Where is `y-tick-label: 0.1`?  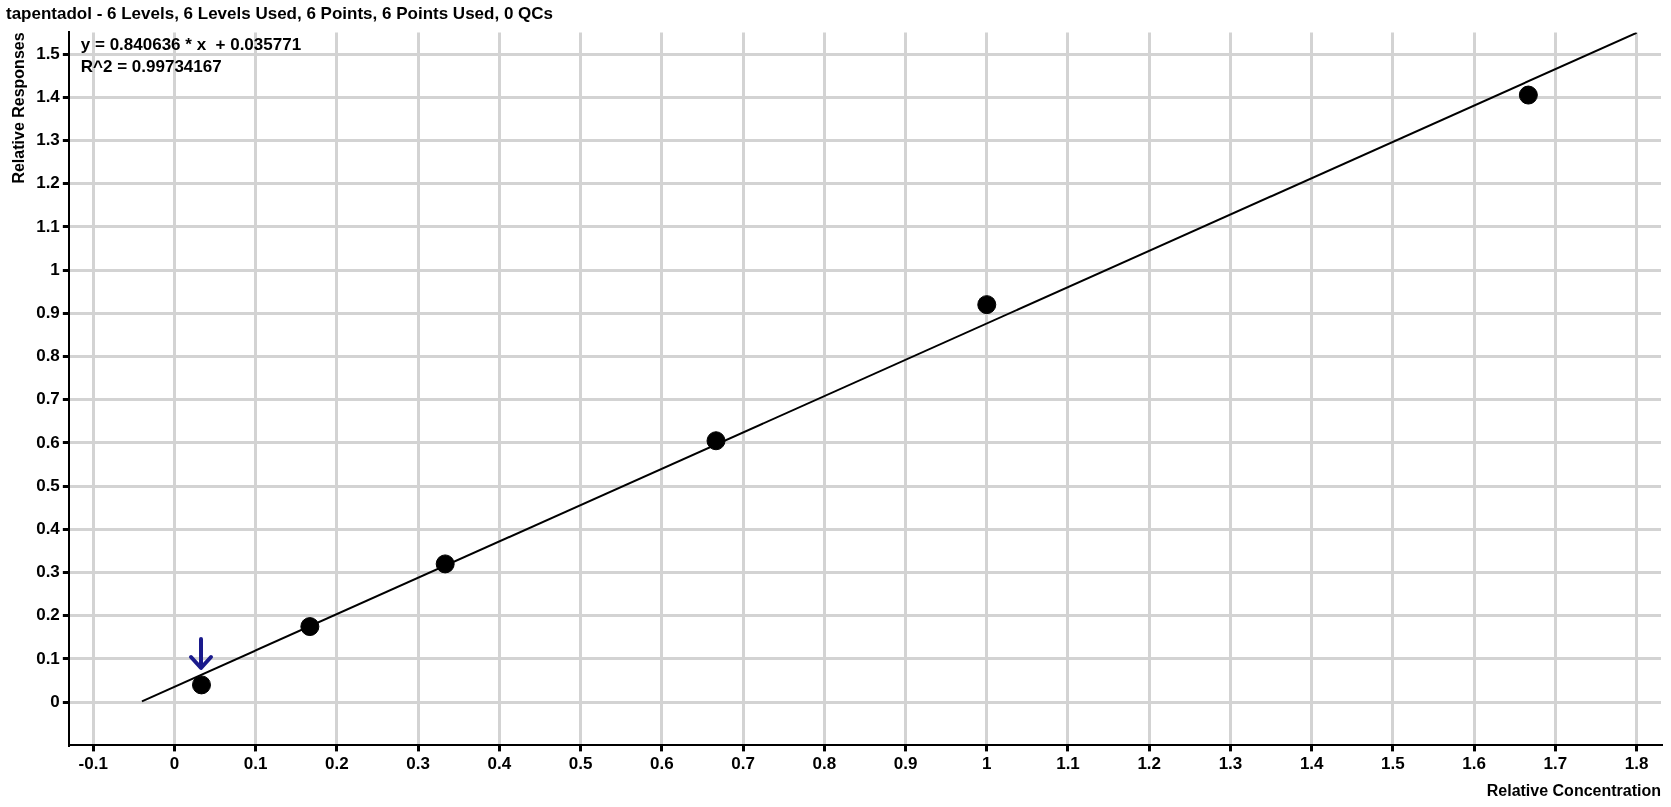
y-tick-label: 0.1 is located at coordinates (48, 658).